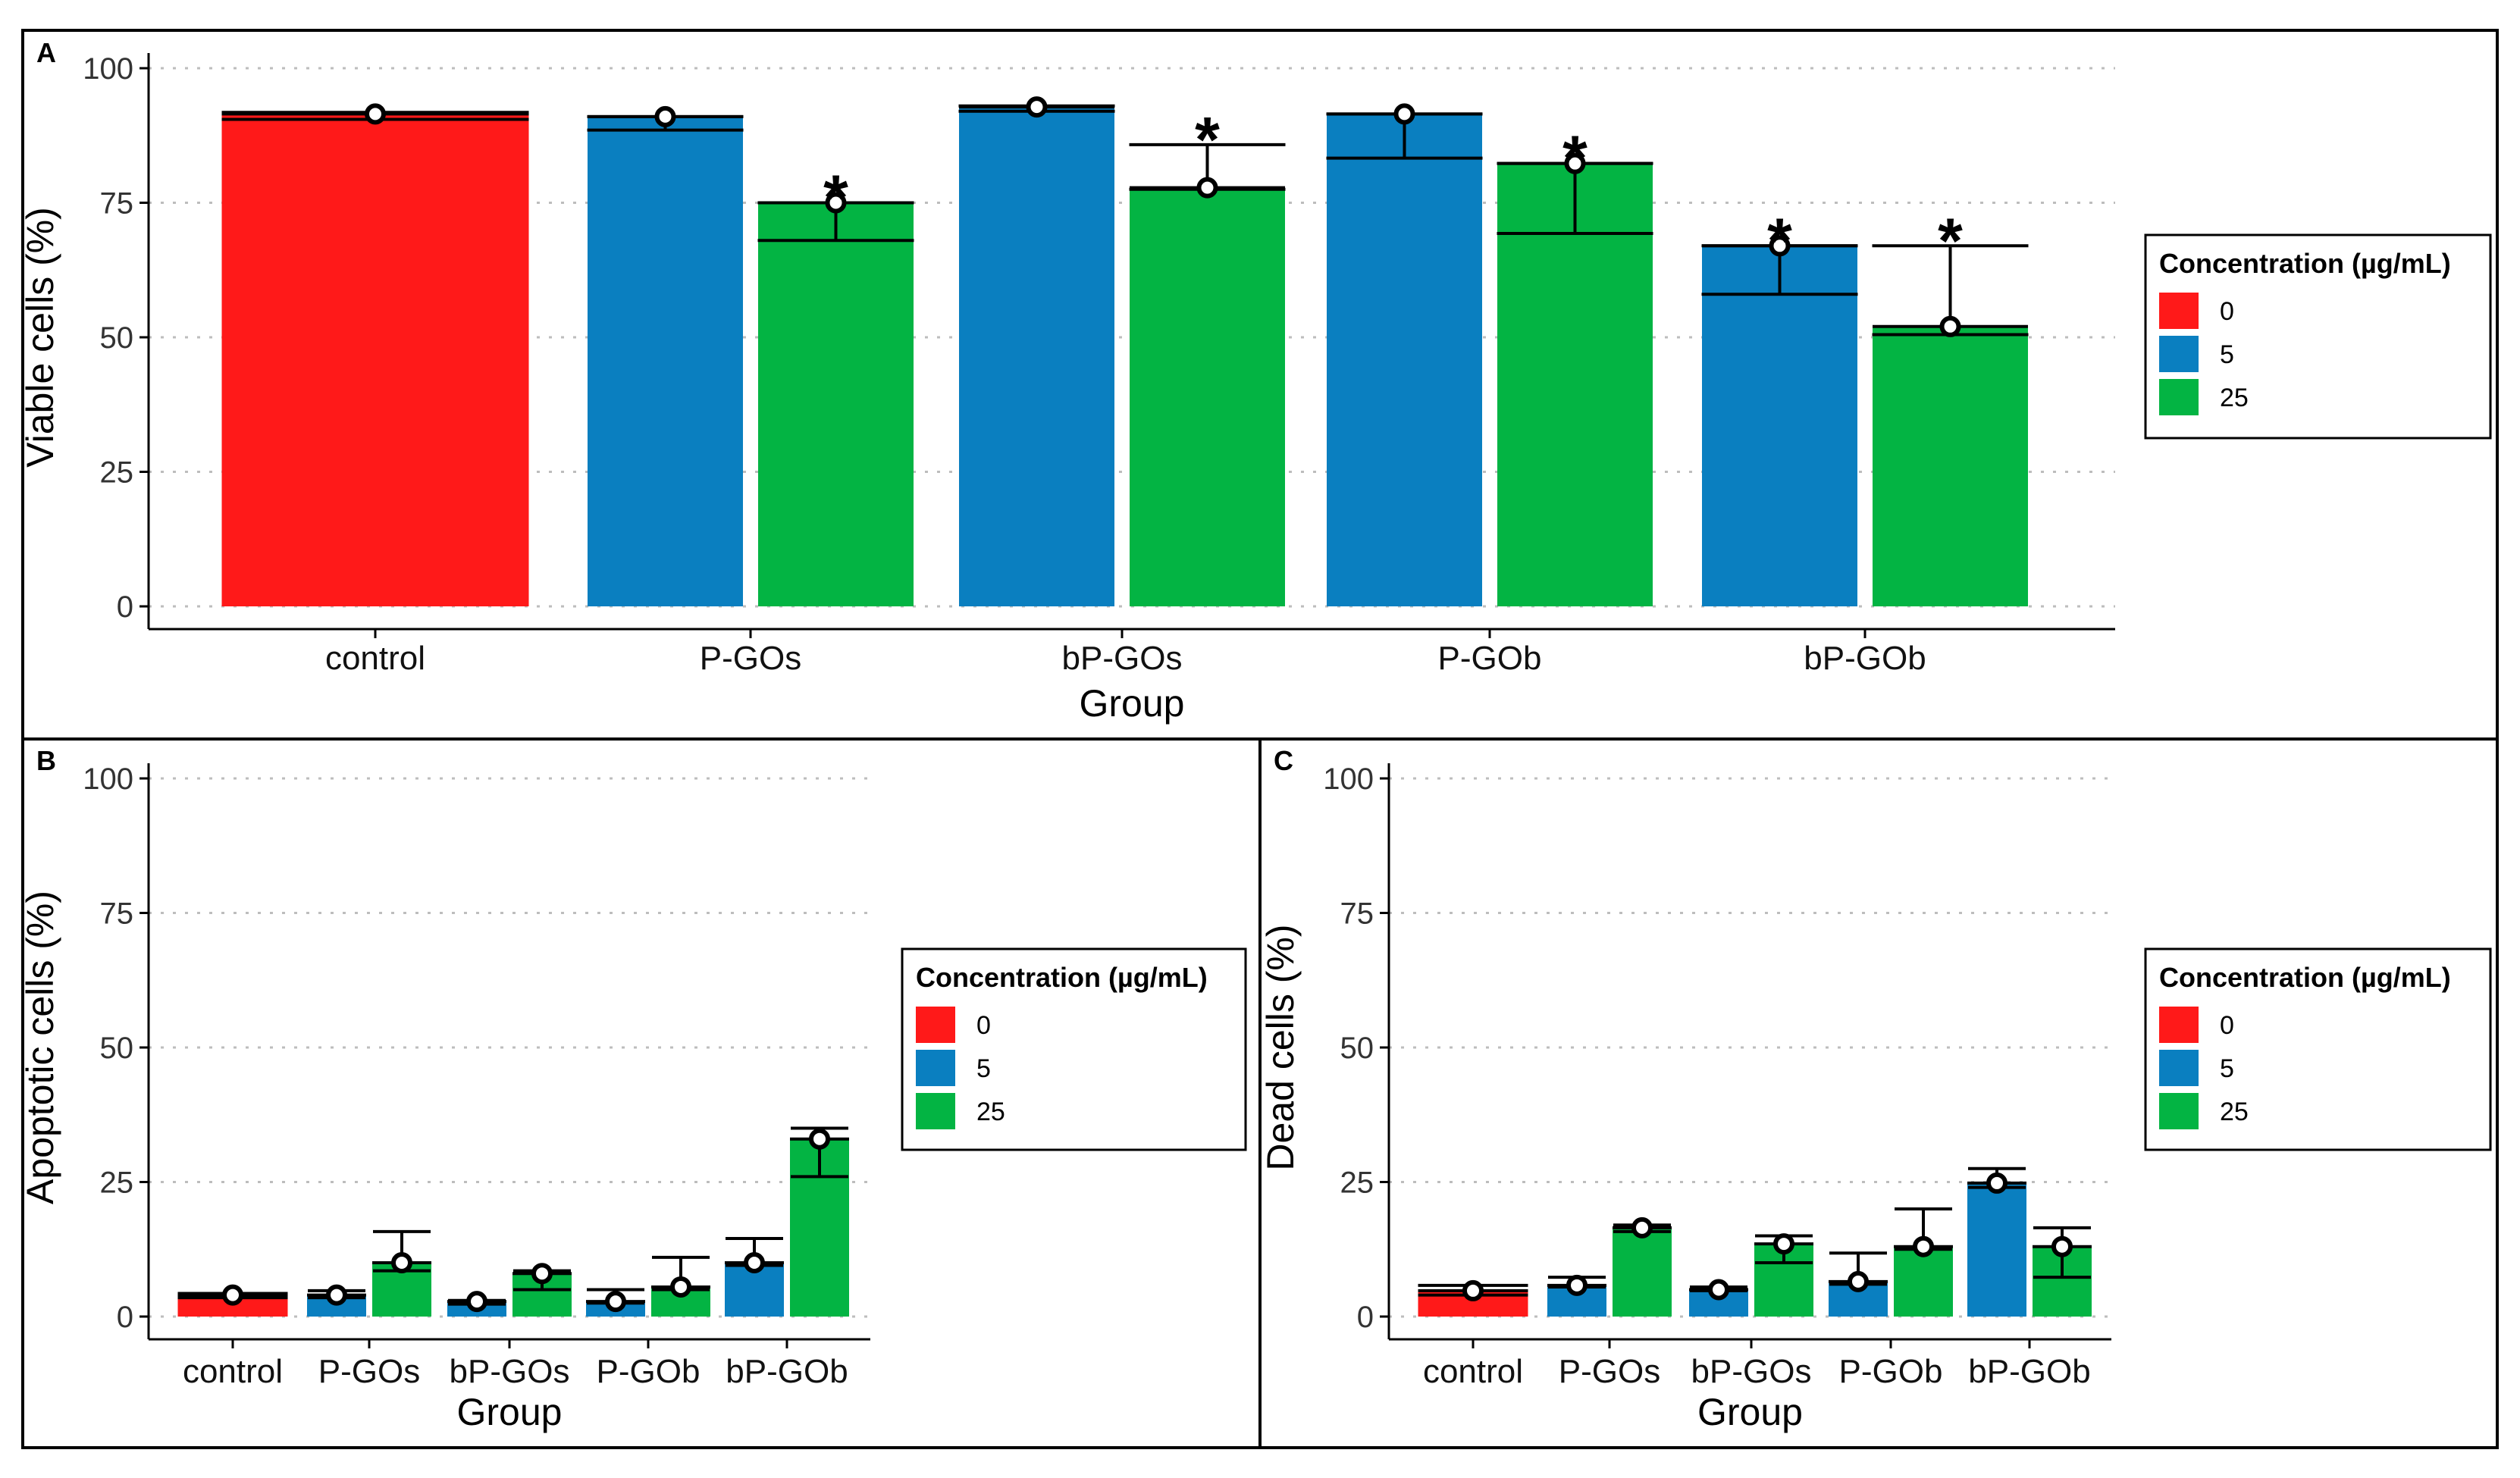 This screenshot has height=1478, width=2520. What do you see at coordinates (1280, 1047) in the screenshot?
I see `y-axis-title: Dead cells (%)` at bounding box center [1280, 1047].